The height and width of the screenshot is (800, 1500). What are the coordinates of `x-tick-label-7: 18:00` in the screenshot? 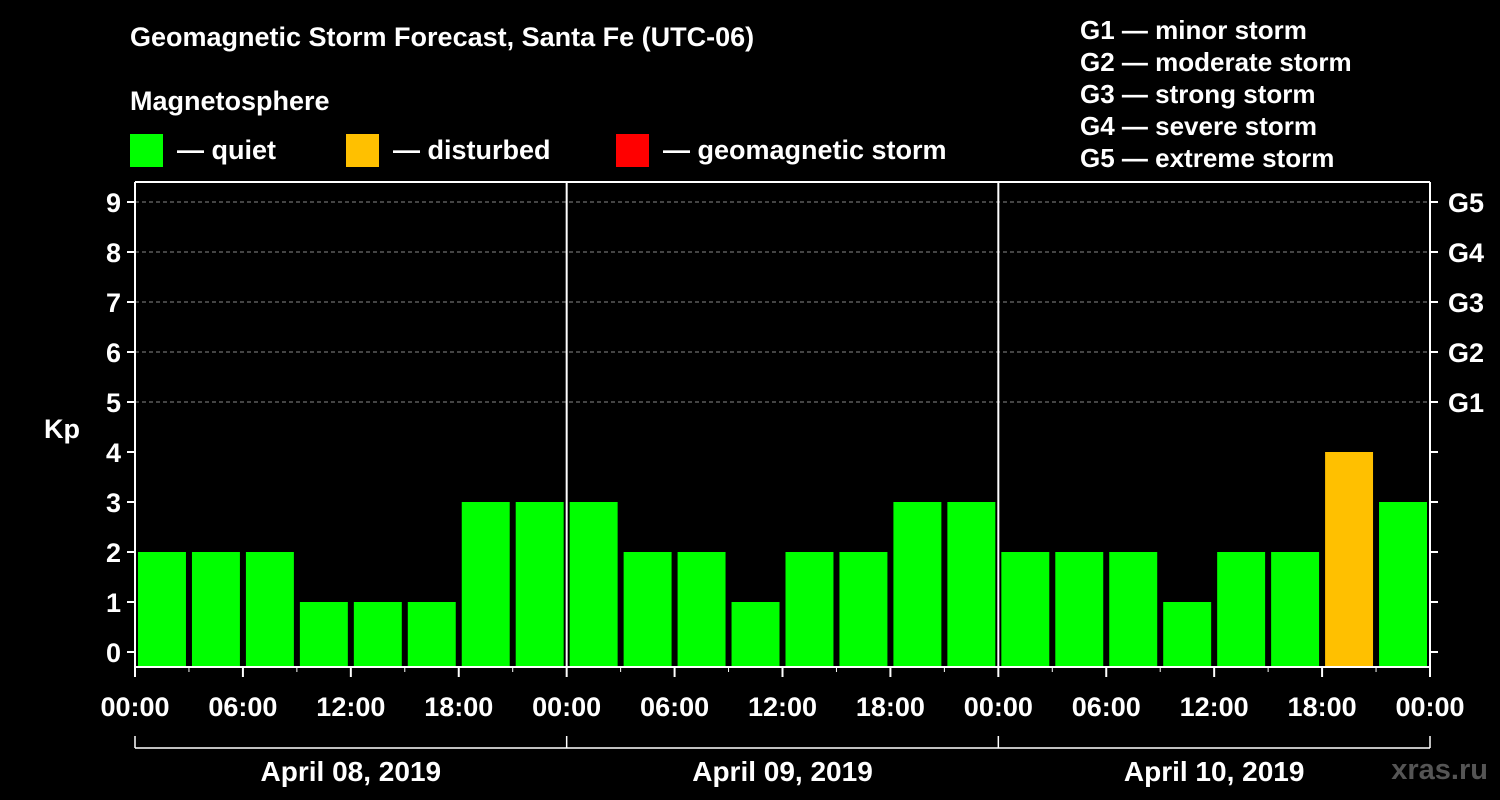 It's located at (890, 707).